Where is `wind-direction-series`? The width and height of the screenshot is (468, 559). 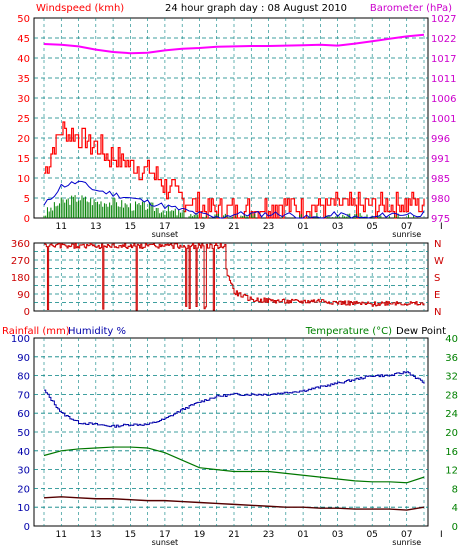 wind-direction-series is located at coordinates (234, 276).